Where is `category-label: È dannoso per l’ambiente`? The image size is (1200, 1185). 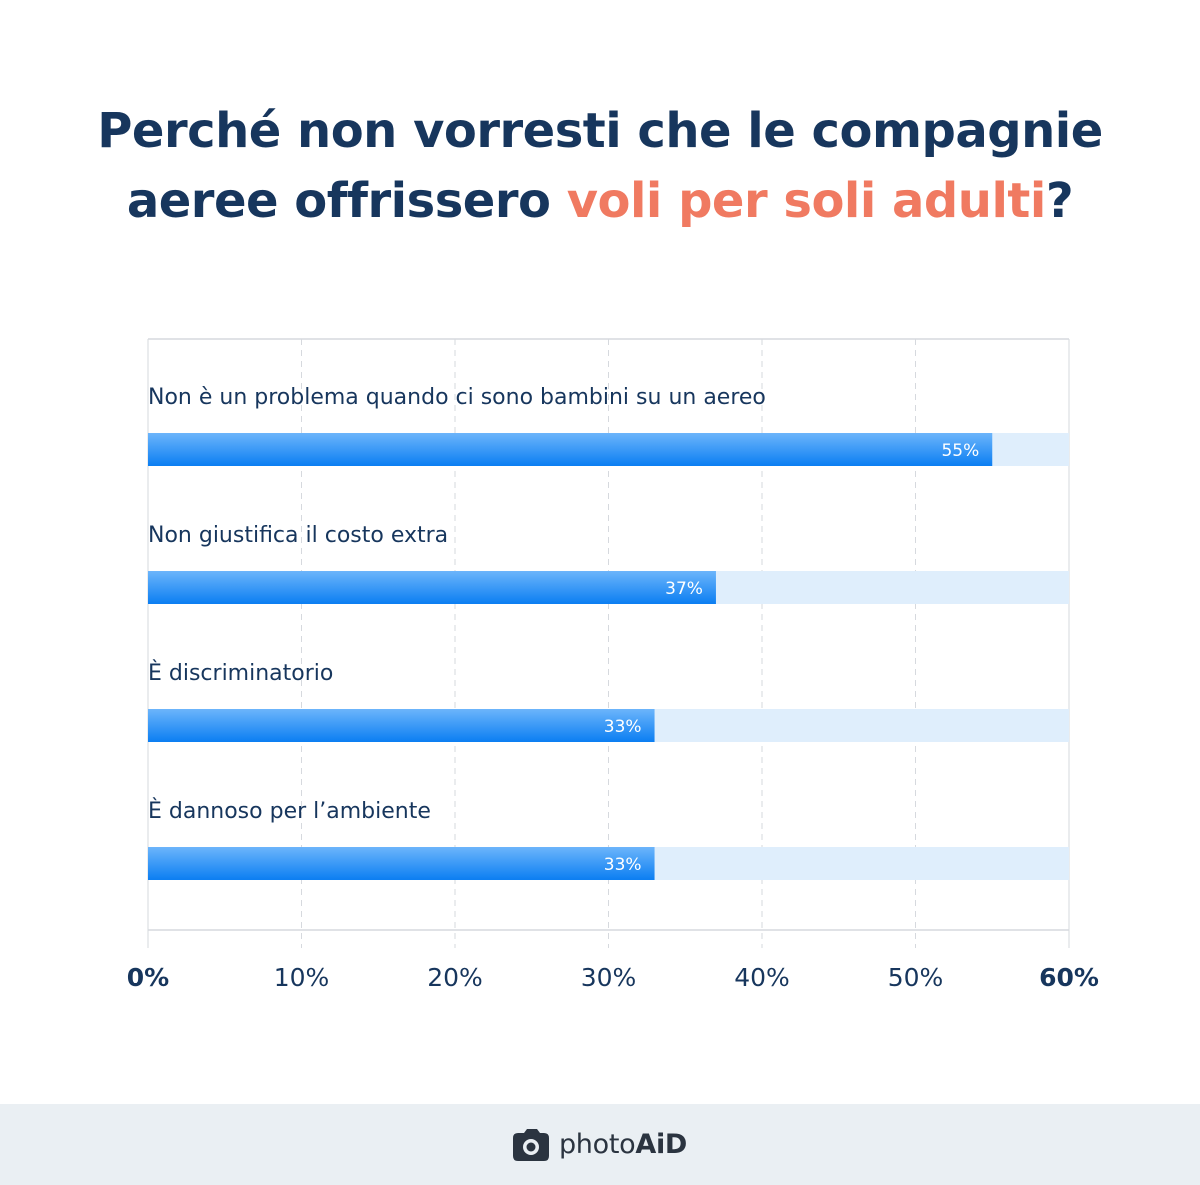 category-label: È dannoso per l’ambiente is located at coordinates (289, 811).